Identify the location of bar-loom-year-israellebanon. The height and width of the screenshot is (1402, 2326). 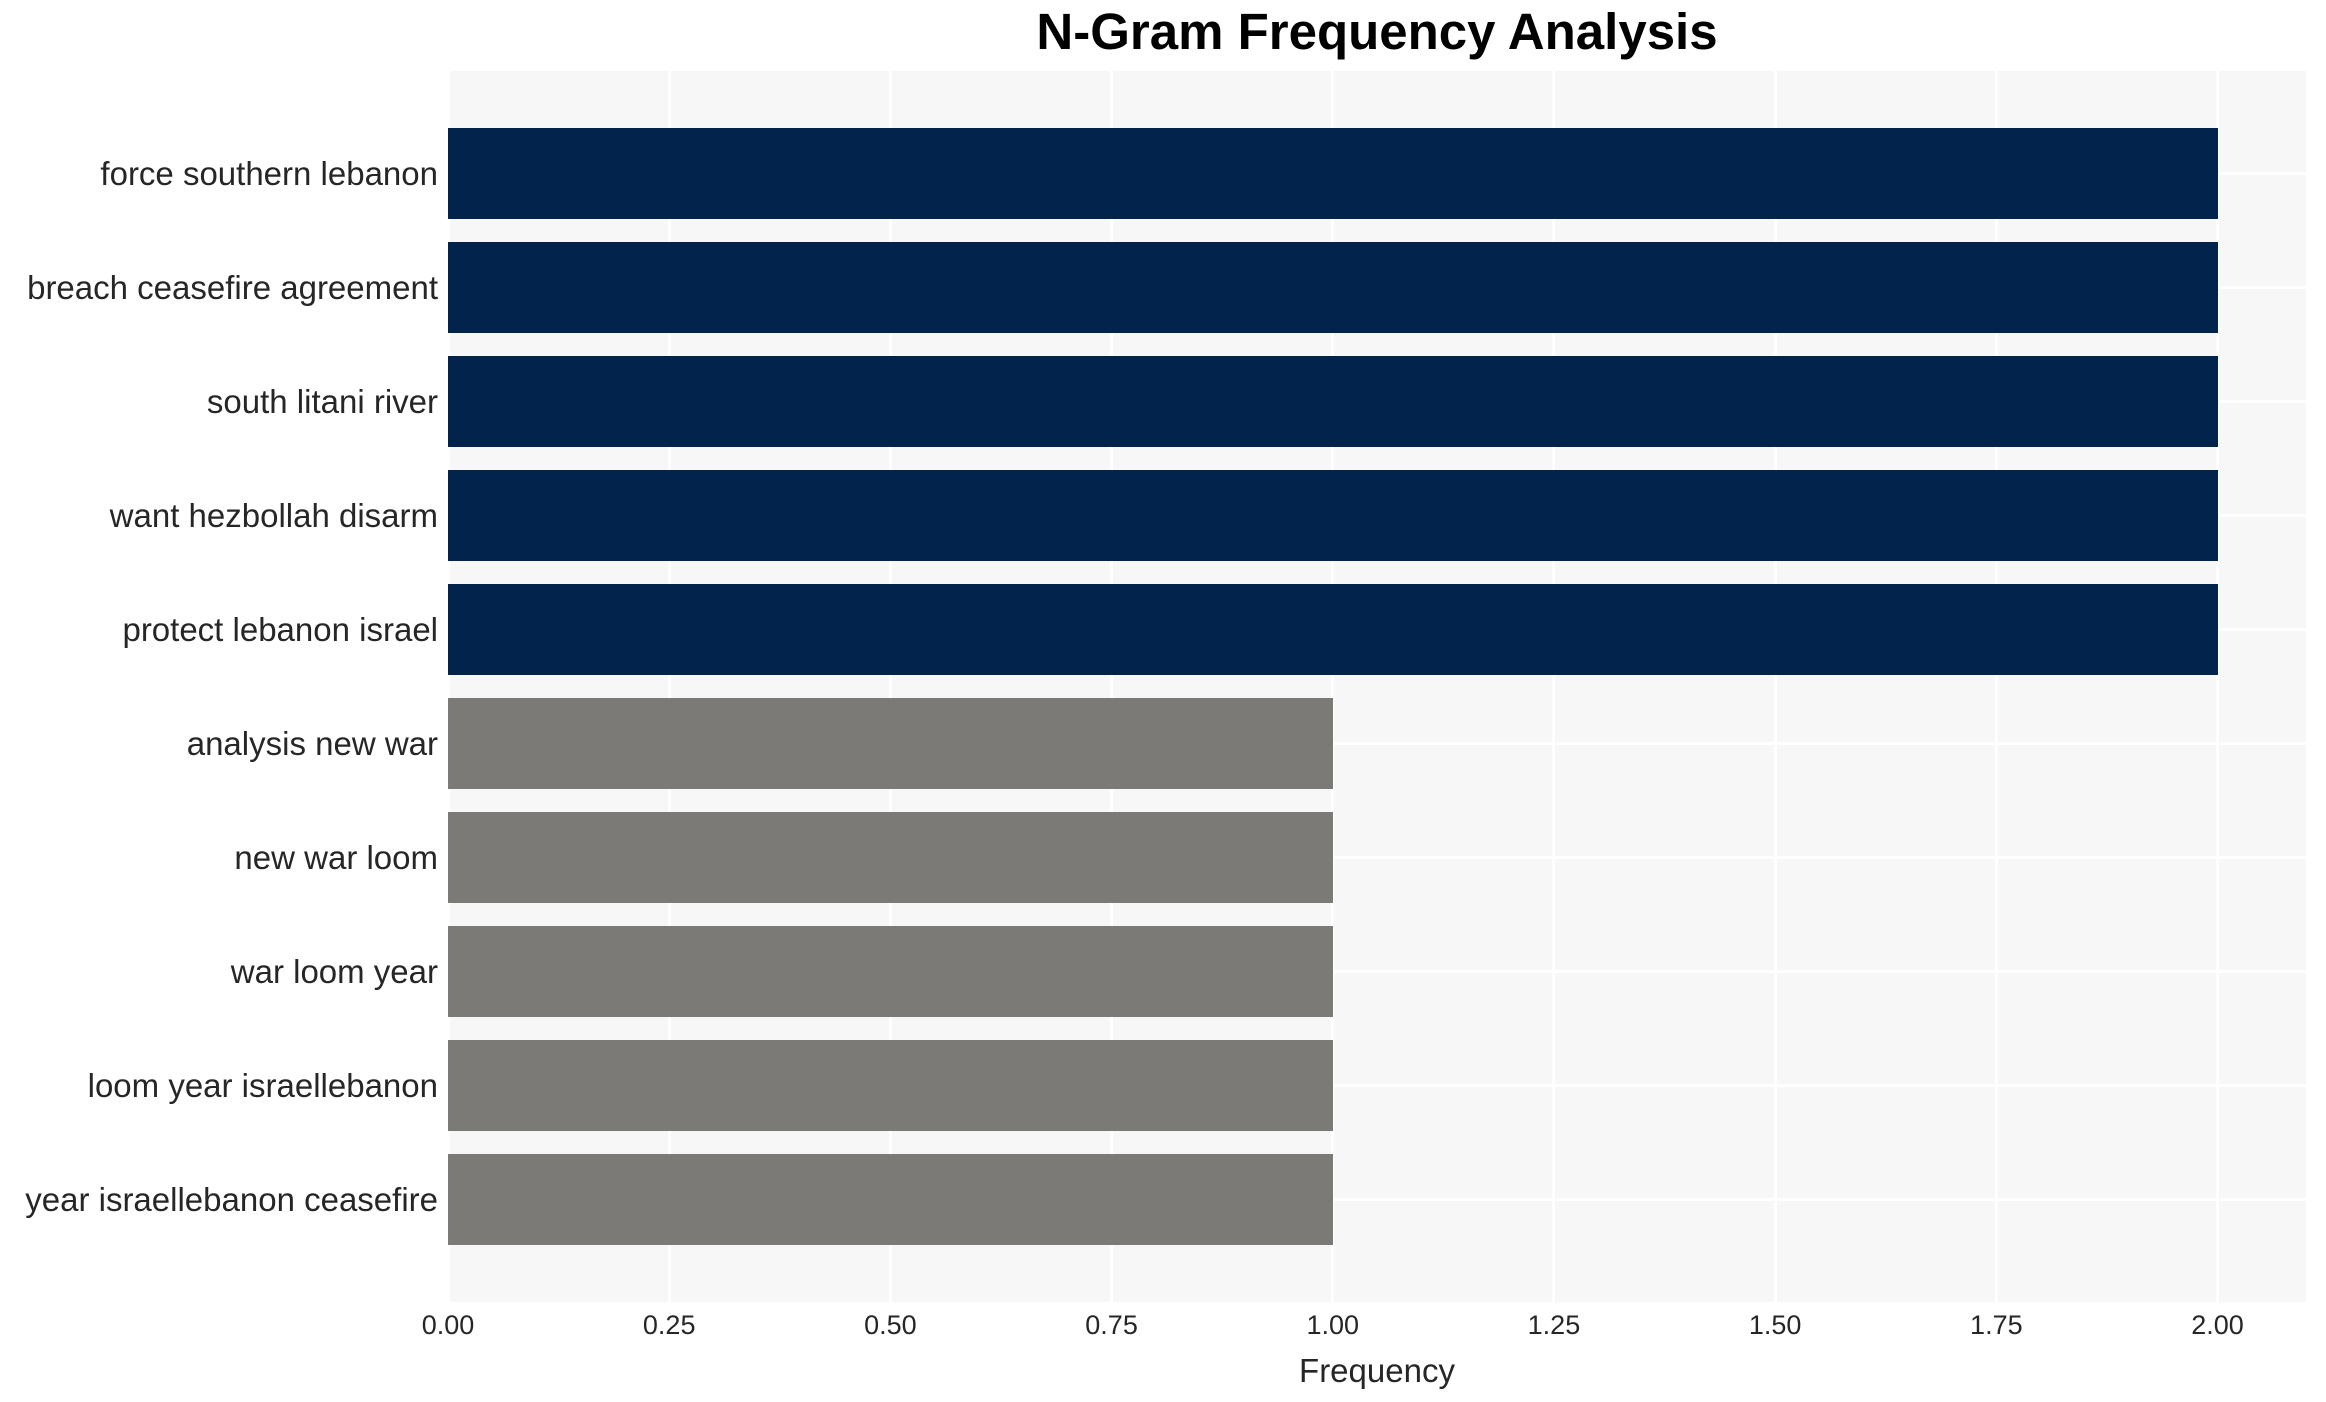
(890, 1085).